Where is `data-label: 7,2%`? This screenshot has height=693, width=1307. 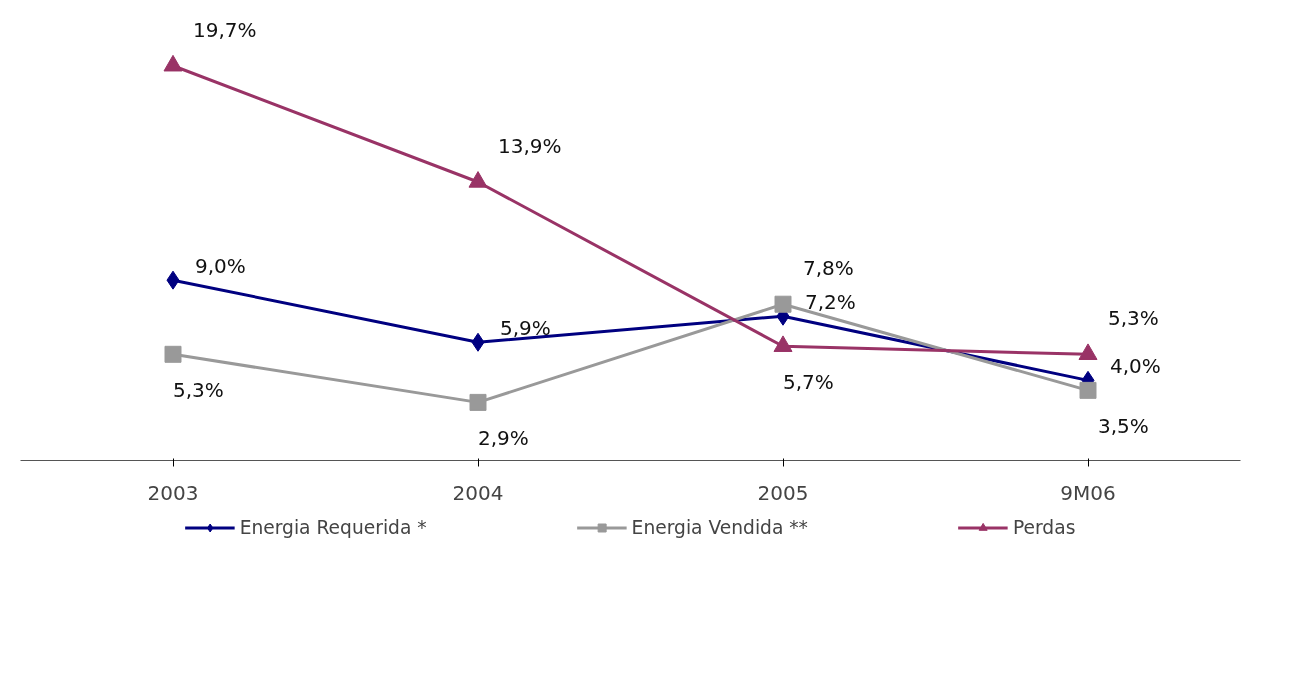 data-label: 7,2% is located at coordinates (830, 302).